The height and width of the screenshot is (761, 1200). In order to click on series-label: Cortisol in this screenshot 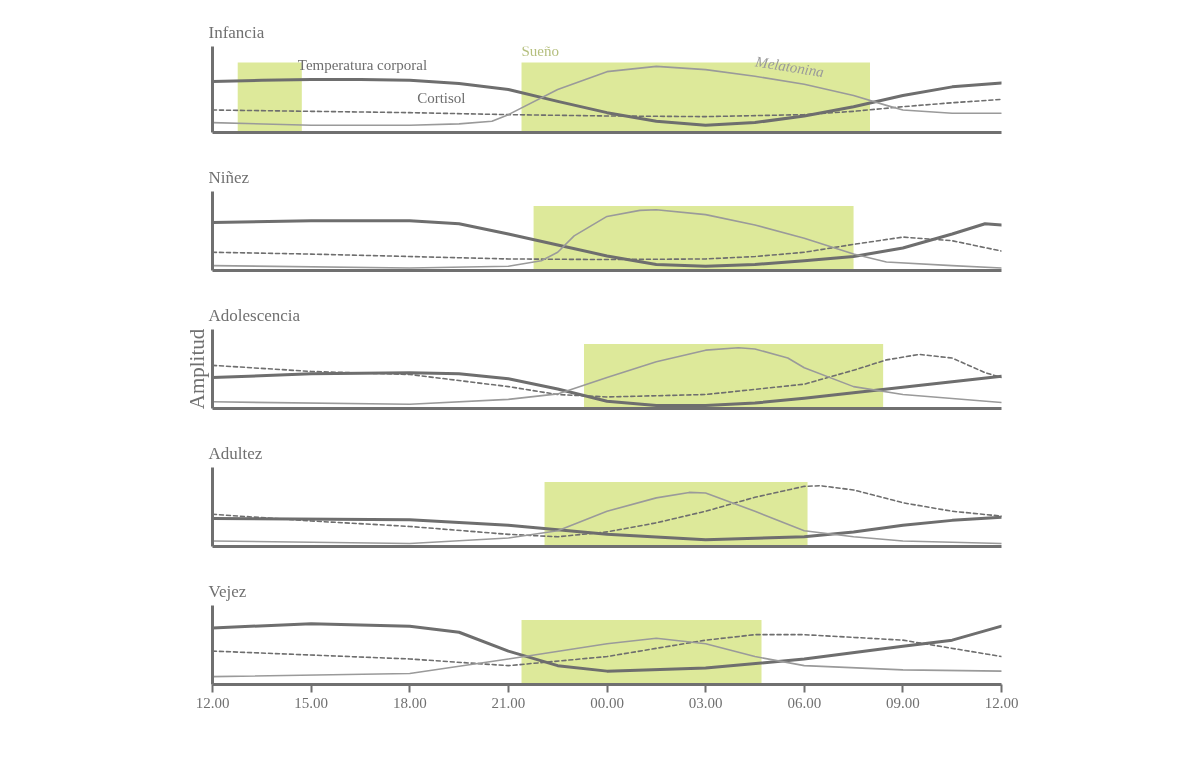, I will do `click(441, 98)`.